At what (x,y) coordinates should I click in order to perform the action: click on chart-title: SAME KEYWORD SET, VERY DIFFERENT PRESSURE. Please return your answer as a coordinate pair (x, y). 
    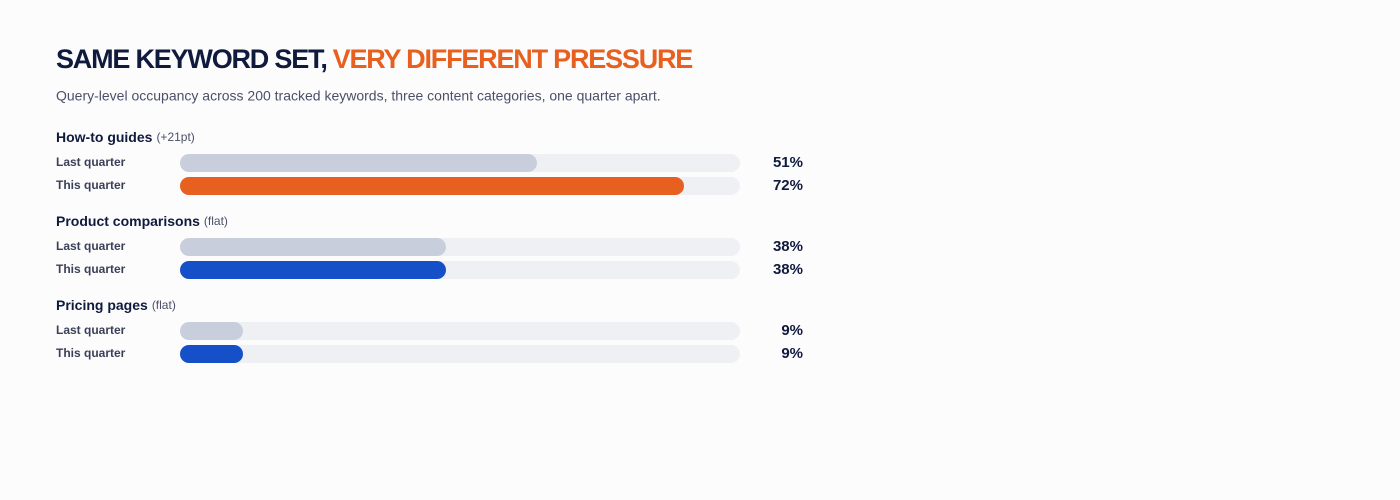
    Looking at the image, I should click on (374, 59).